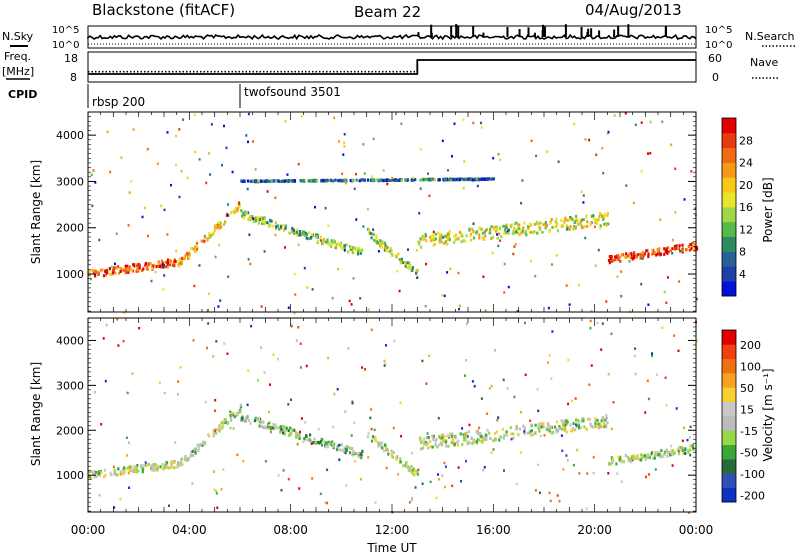 Image resolution: width=800 pixels, height=554 pixels. Describe the element at coordinates (392, 530) in the screenshot. I see `x-tick-label: 12:00` at that location.